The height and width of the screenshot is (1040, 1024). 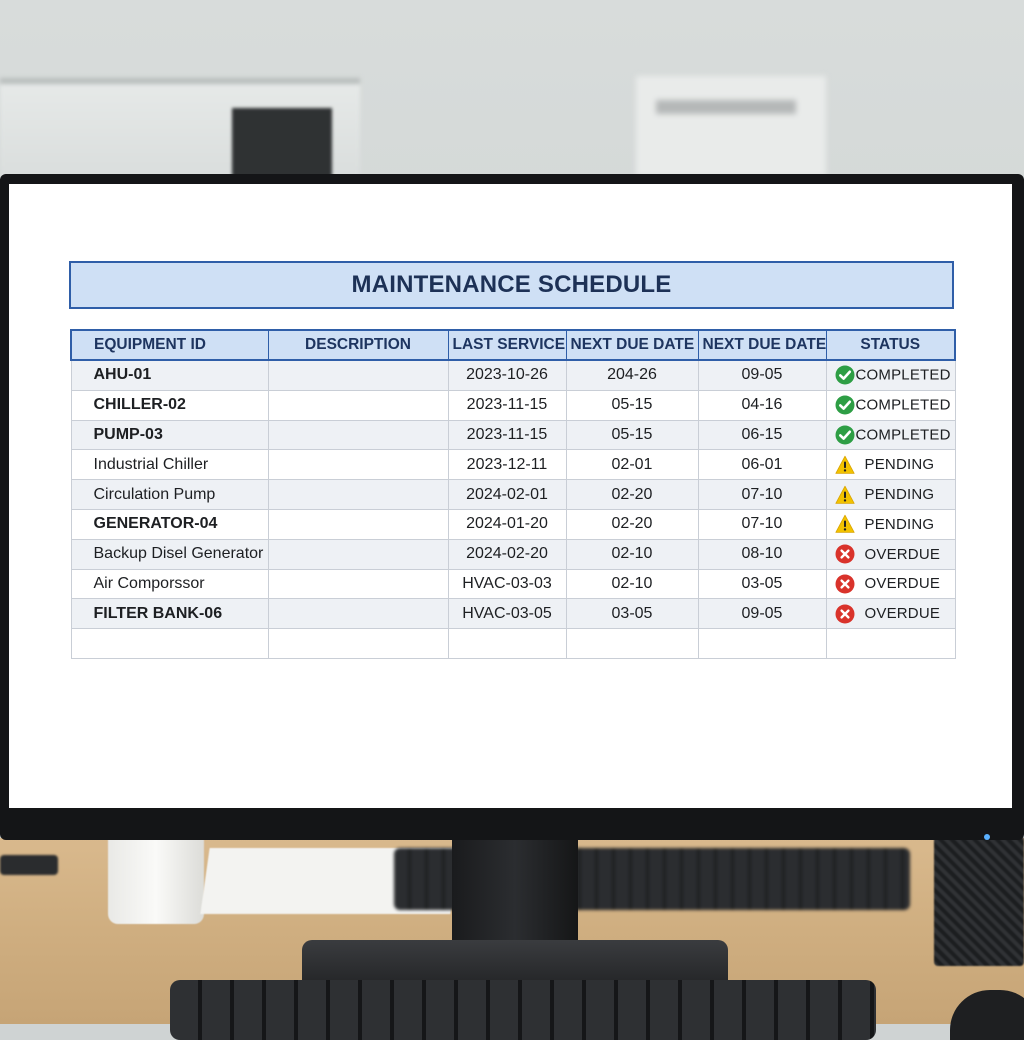 I want to click on cell-equipment-id: FILTER BANK-06, so click(x=169, y=614).